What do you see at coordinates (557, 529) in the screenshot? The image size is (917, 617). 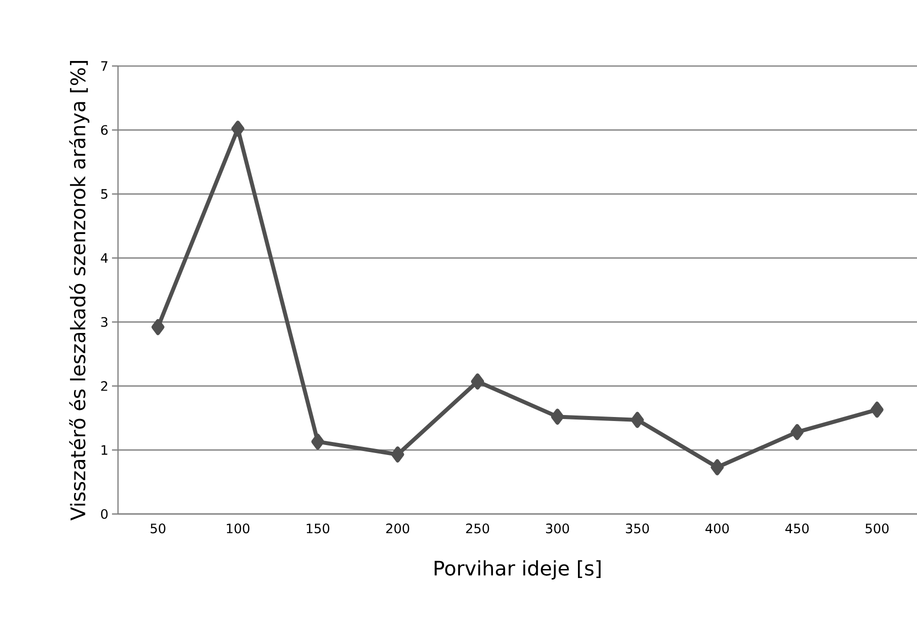 I see `x-tick-label: 300` at bounding box center [557, 529].